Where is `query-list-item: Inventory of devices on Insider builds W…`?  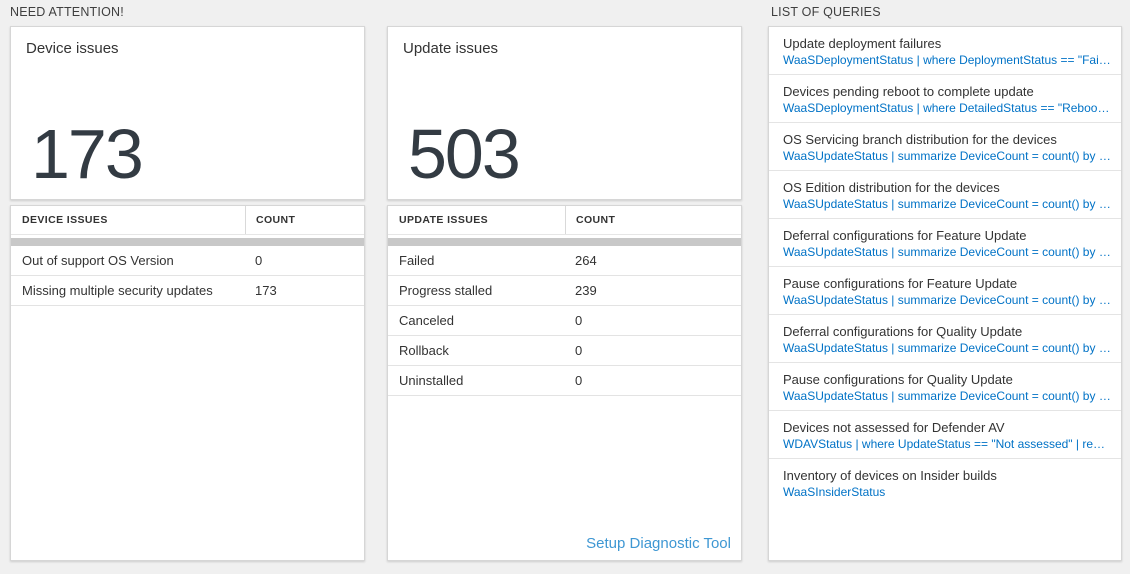 query-list-item: Inventory of devices on Insider builds W… is located at coordinates (945, 483).